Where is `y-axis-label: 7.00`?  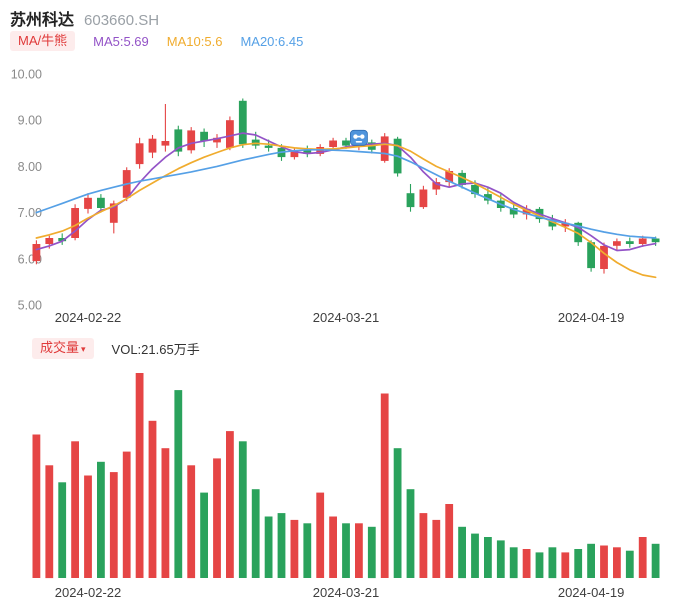
y-axis-label: 7.00 is located at coordinates (30, 213).